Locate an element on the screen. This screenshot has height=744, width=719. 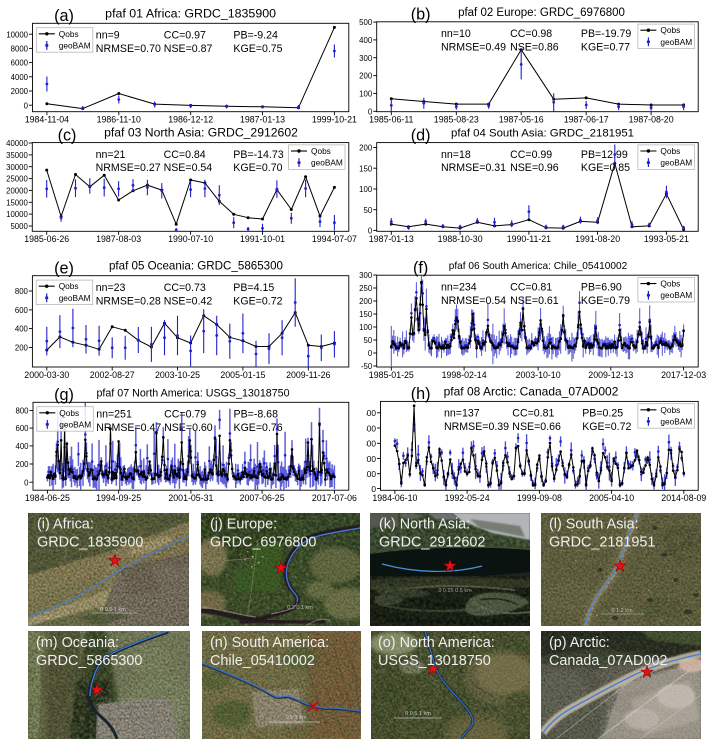
svg-text: 600 is located at coordinates (22, 310).